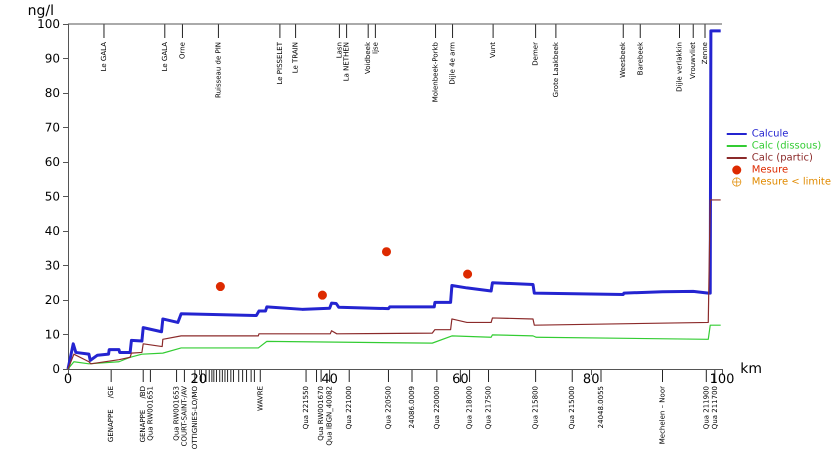 The image size is (840, 455). I want to click on legend-label: Calc (partic), so click(782, 158).